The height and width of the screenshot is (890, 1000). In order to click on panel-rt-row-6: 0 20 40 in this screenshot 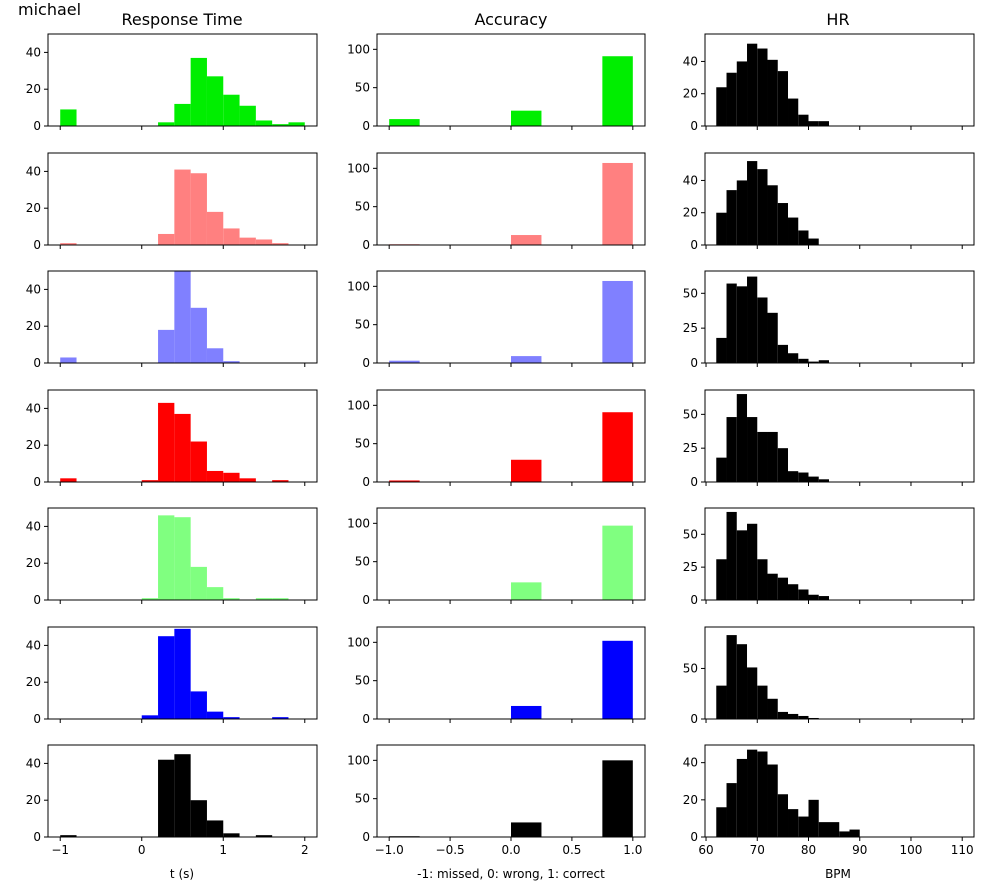, I will do `click(172, 676)`.